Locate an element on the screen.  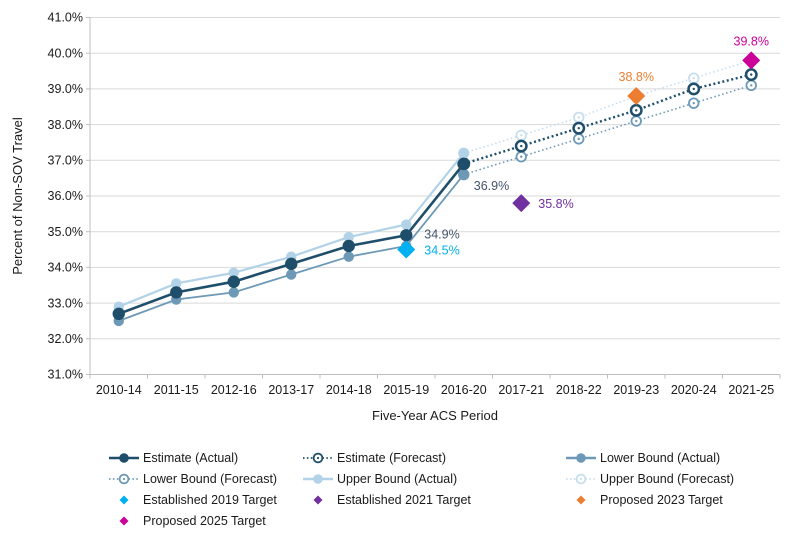
target-proposed-2025-target is located at coordinates (751, 60).